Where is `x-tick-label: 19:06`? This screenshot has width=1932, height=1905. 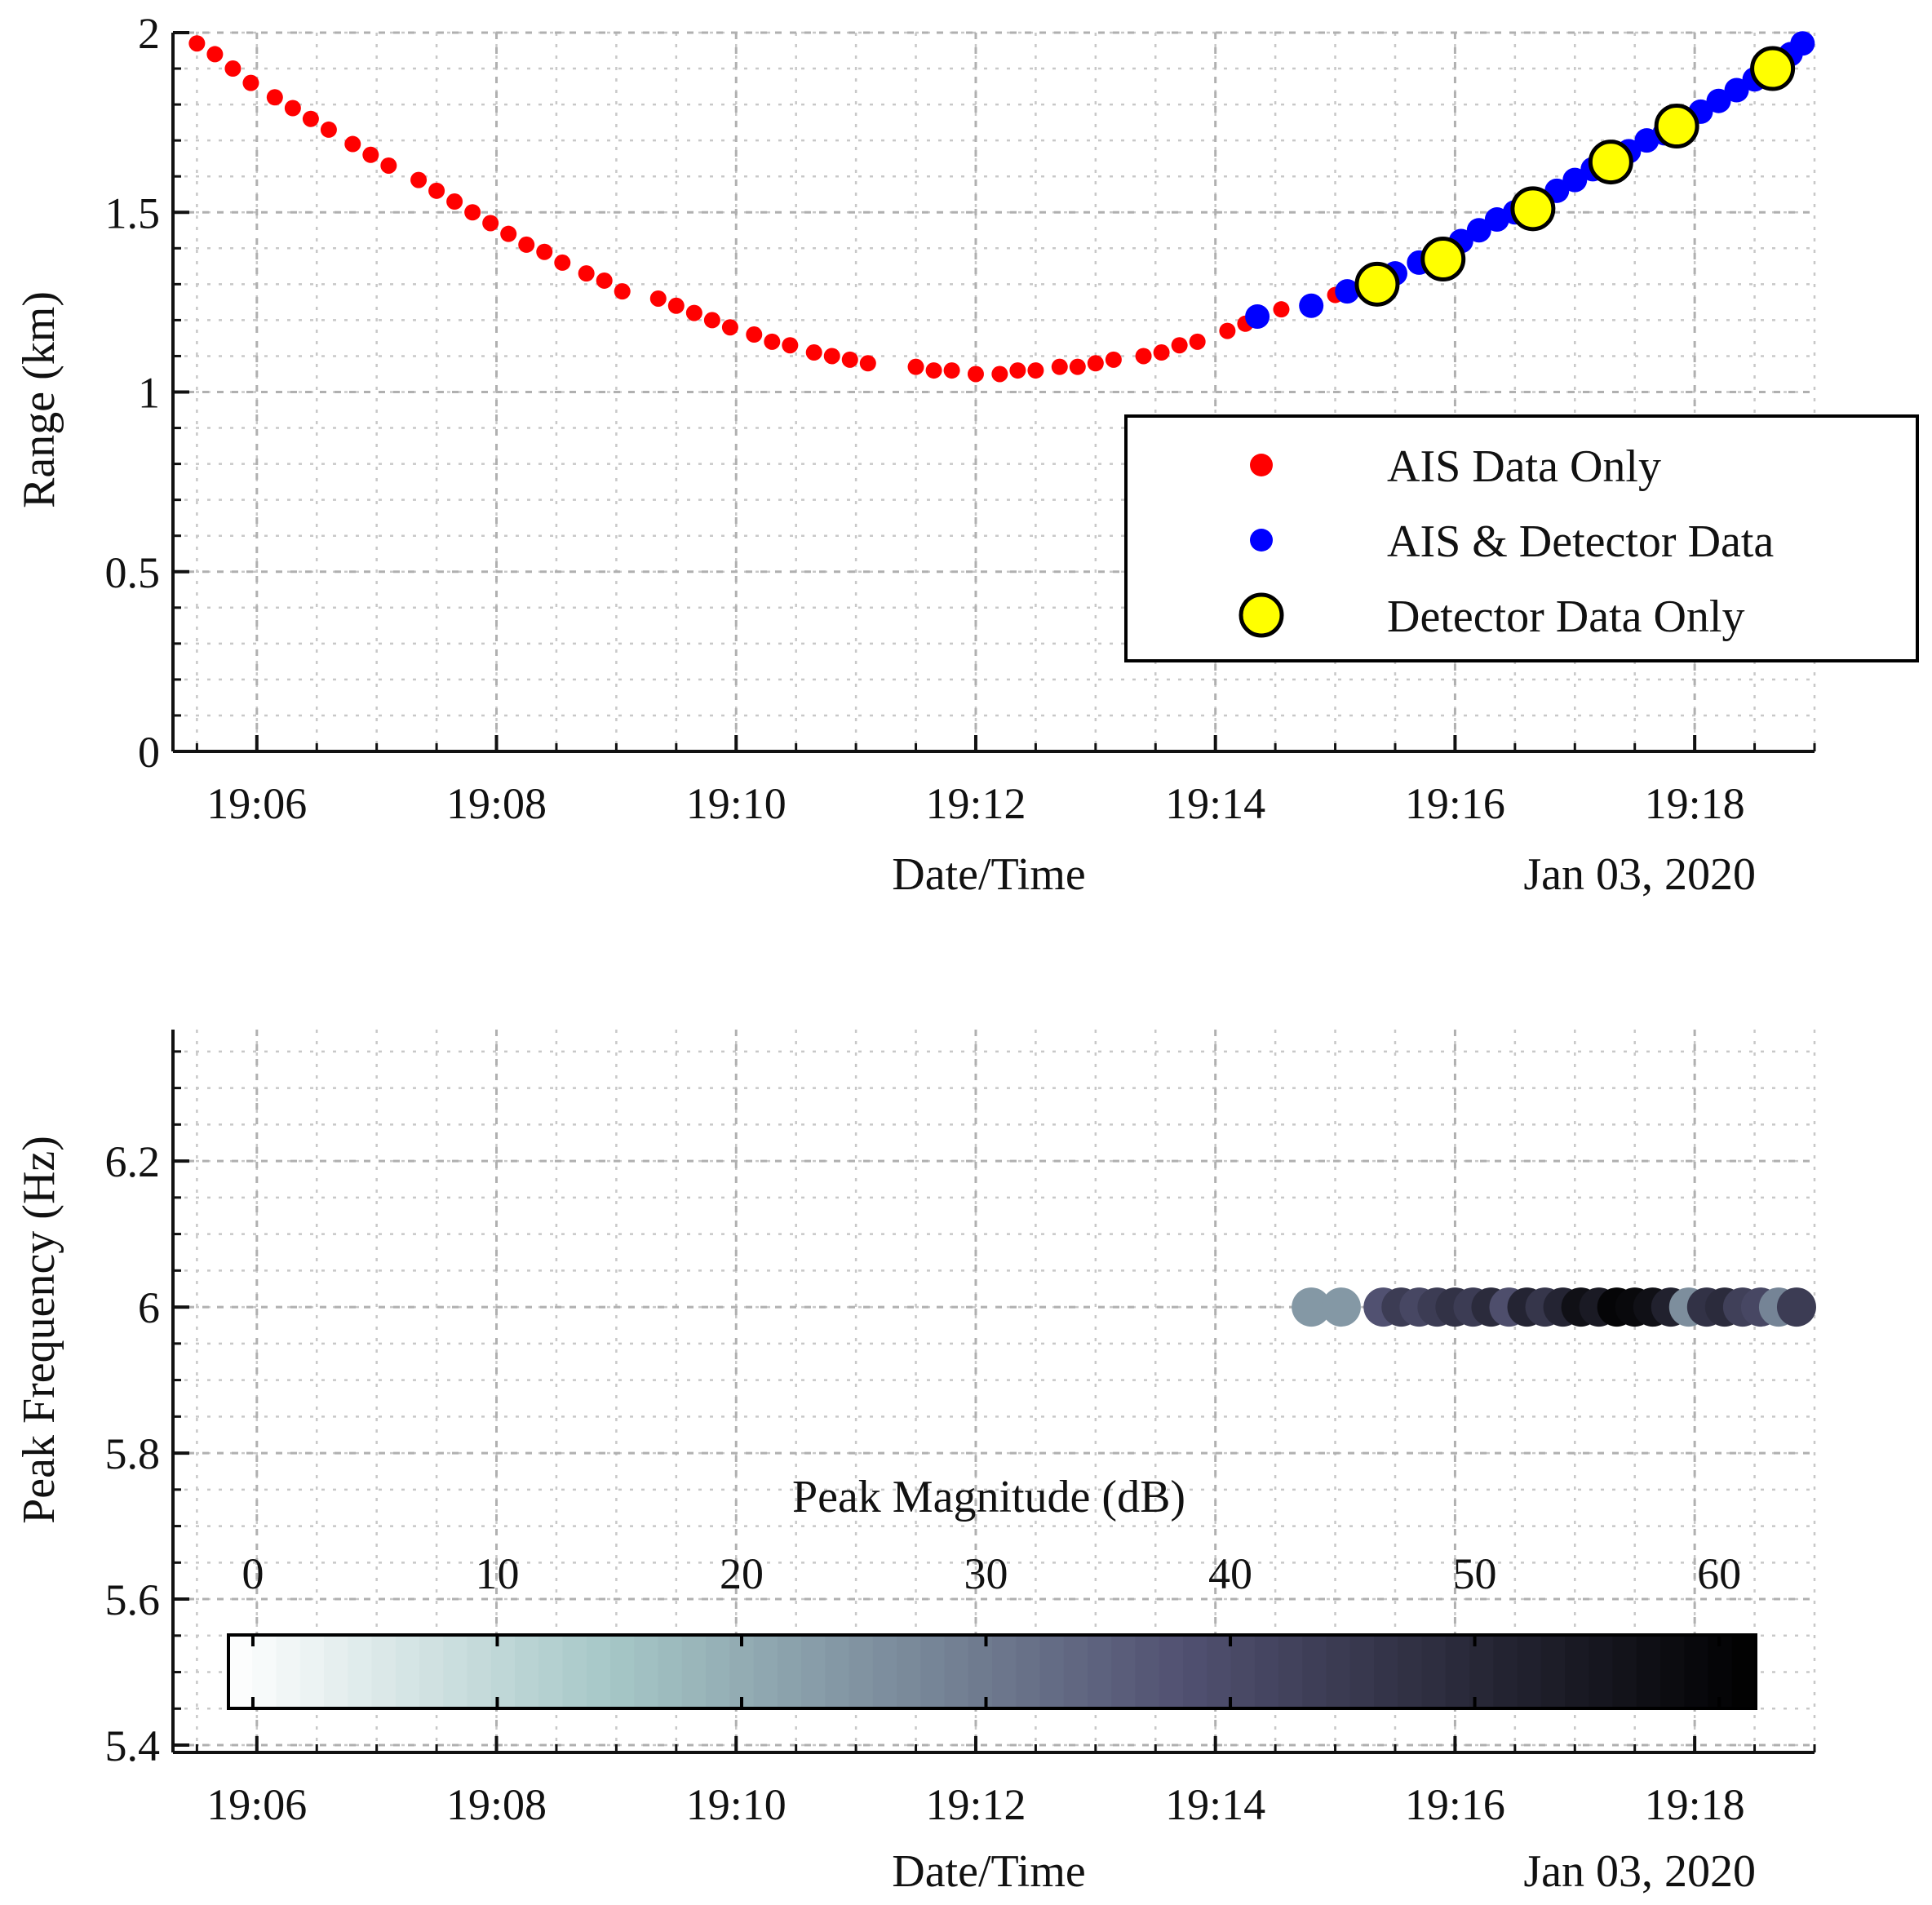
x-tick-label: 19:06 is located at coordinates (256, 804).